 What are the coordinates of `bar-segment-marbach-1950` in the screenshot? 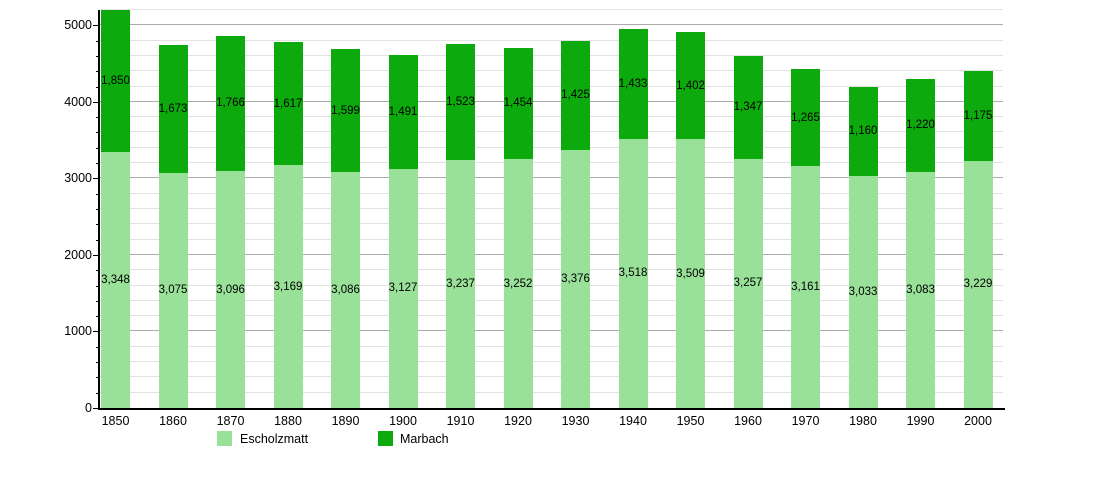 It's located at (690, 86).